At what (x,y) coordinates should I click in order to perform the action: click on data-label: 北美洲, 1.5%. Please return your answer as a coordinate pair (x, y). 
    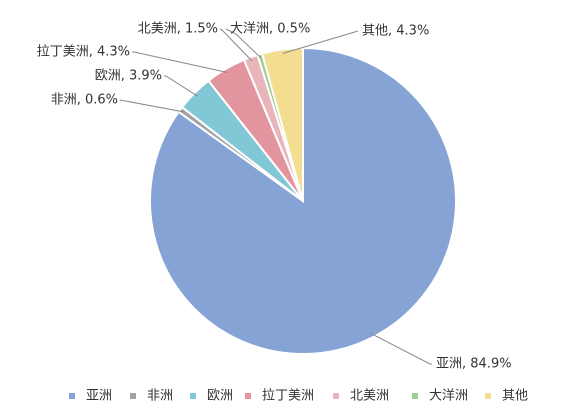
    Looking at the image, I should click on (178, 29).